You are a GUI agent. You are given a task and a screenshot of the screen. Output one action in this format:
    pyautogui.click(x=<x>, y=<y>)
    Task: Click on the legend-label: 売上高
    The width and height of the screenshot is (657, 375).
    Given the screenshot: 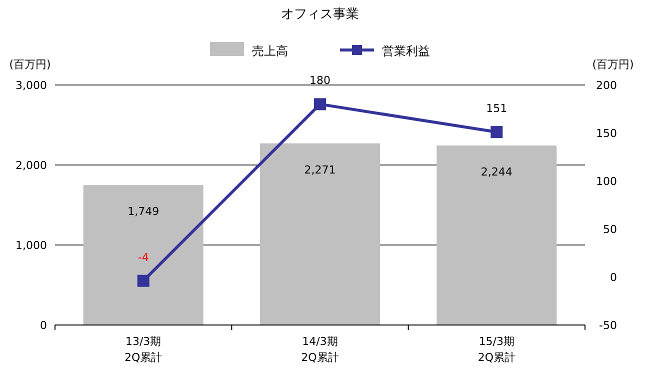 What is the action you would take?
    pyautogui.click(x=270, y=51)
    